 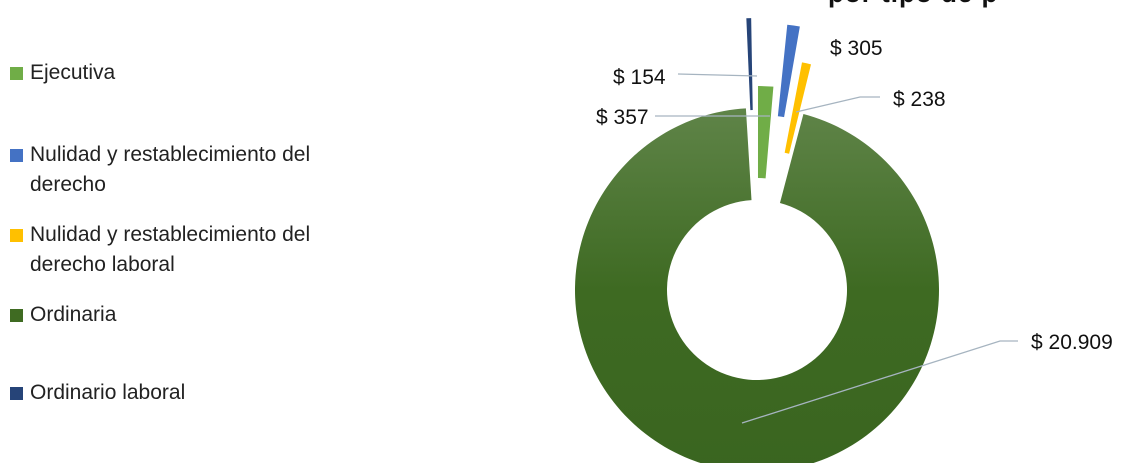 What do you see at coordinates (622, 117) in the screenshot?
I see `data-label-ejecutiva: $ 357` at bounding box center [622, 117].